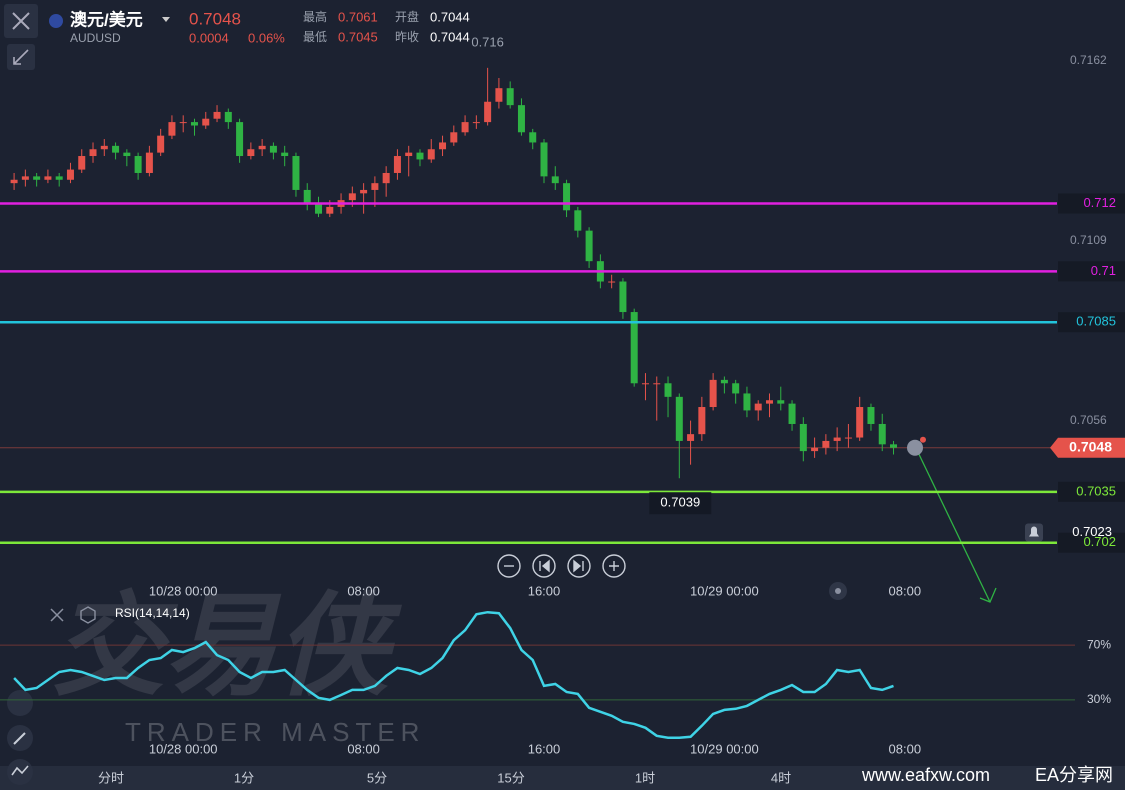 The image size is (1125, 790). Describe the element at coordinates (227, 646) in the screenshot. I see `watermark-cn: 交易侠` at that location.